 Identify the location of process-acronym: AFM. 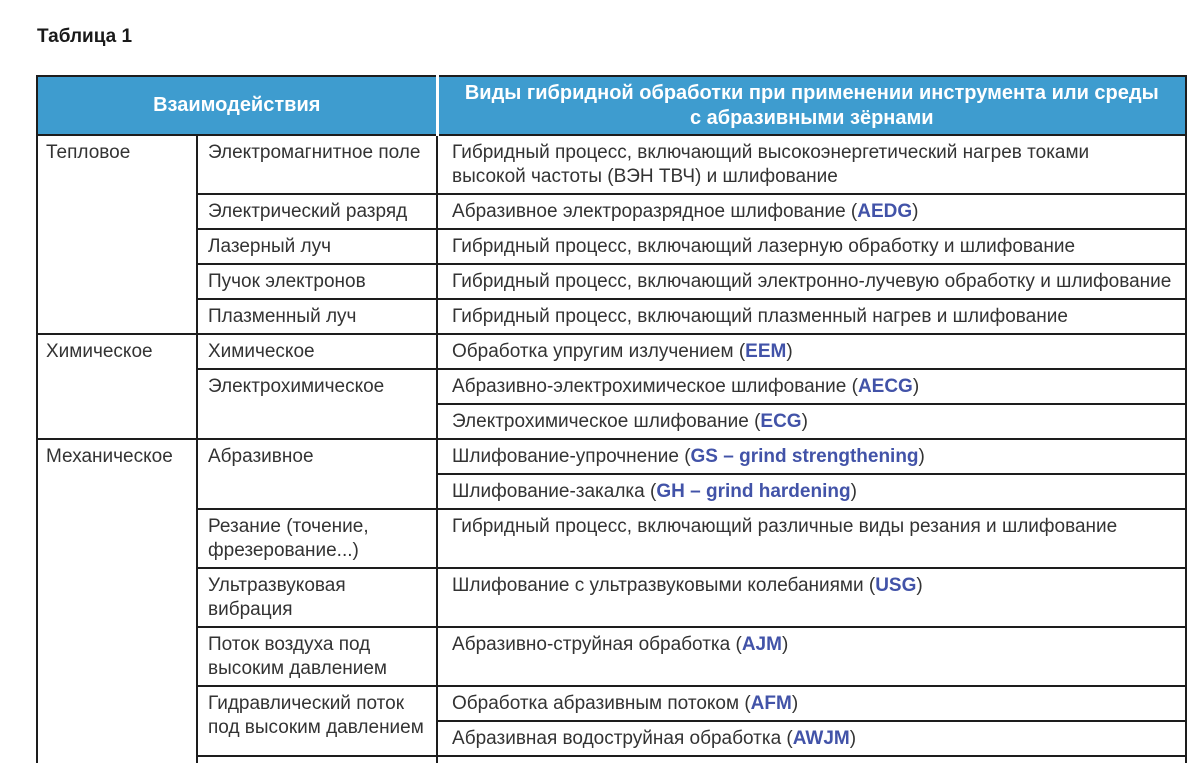
(771, 703).